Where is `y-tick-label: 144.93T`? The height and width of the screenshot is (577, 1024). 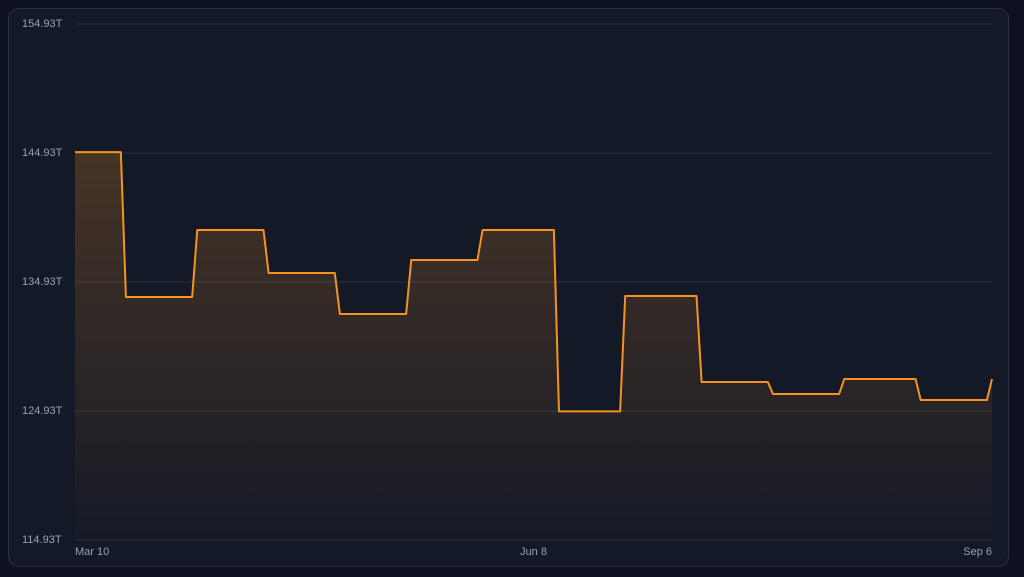 y-tick-label: 144.93T is located at coordinates (42, 153).